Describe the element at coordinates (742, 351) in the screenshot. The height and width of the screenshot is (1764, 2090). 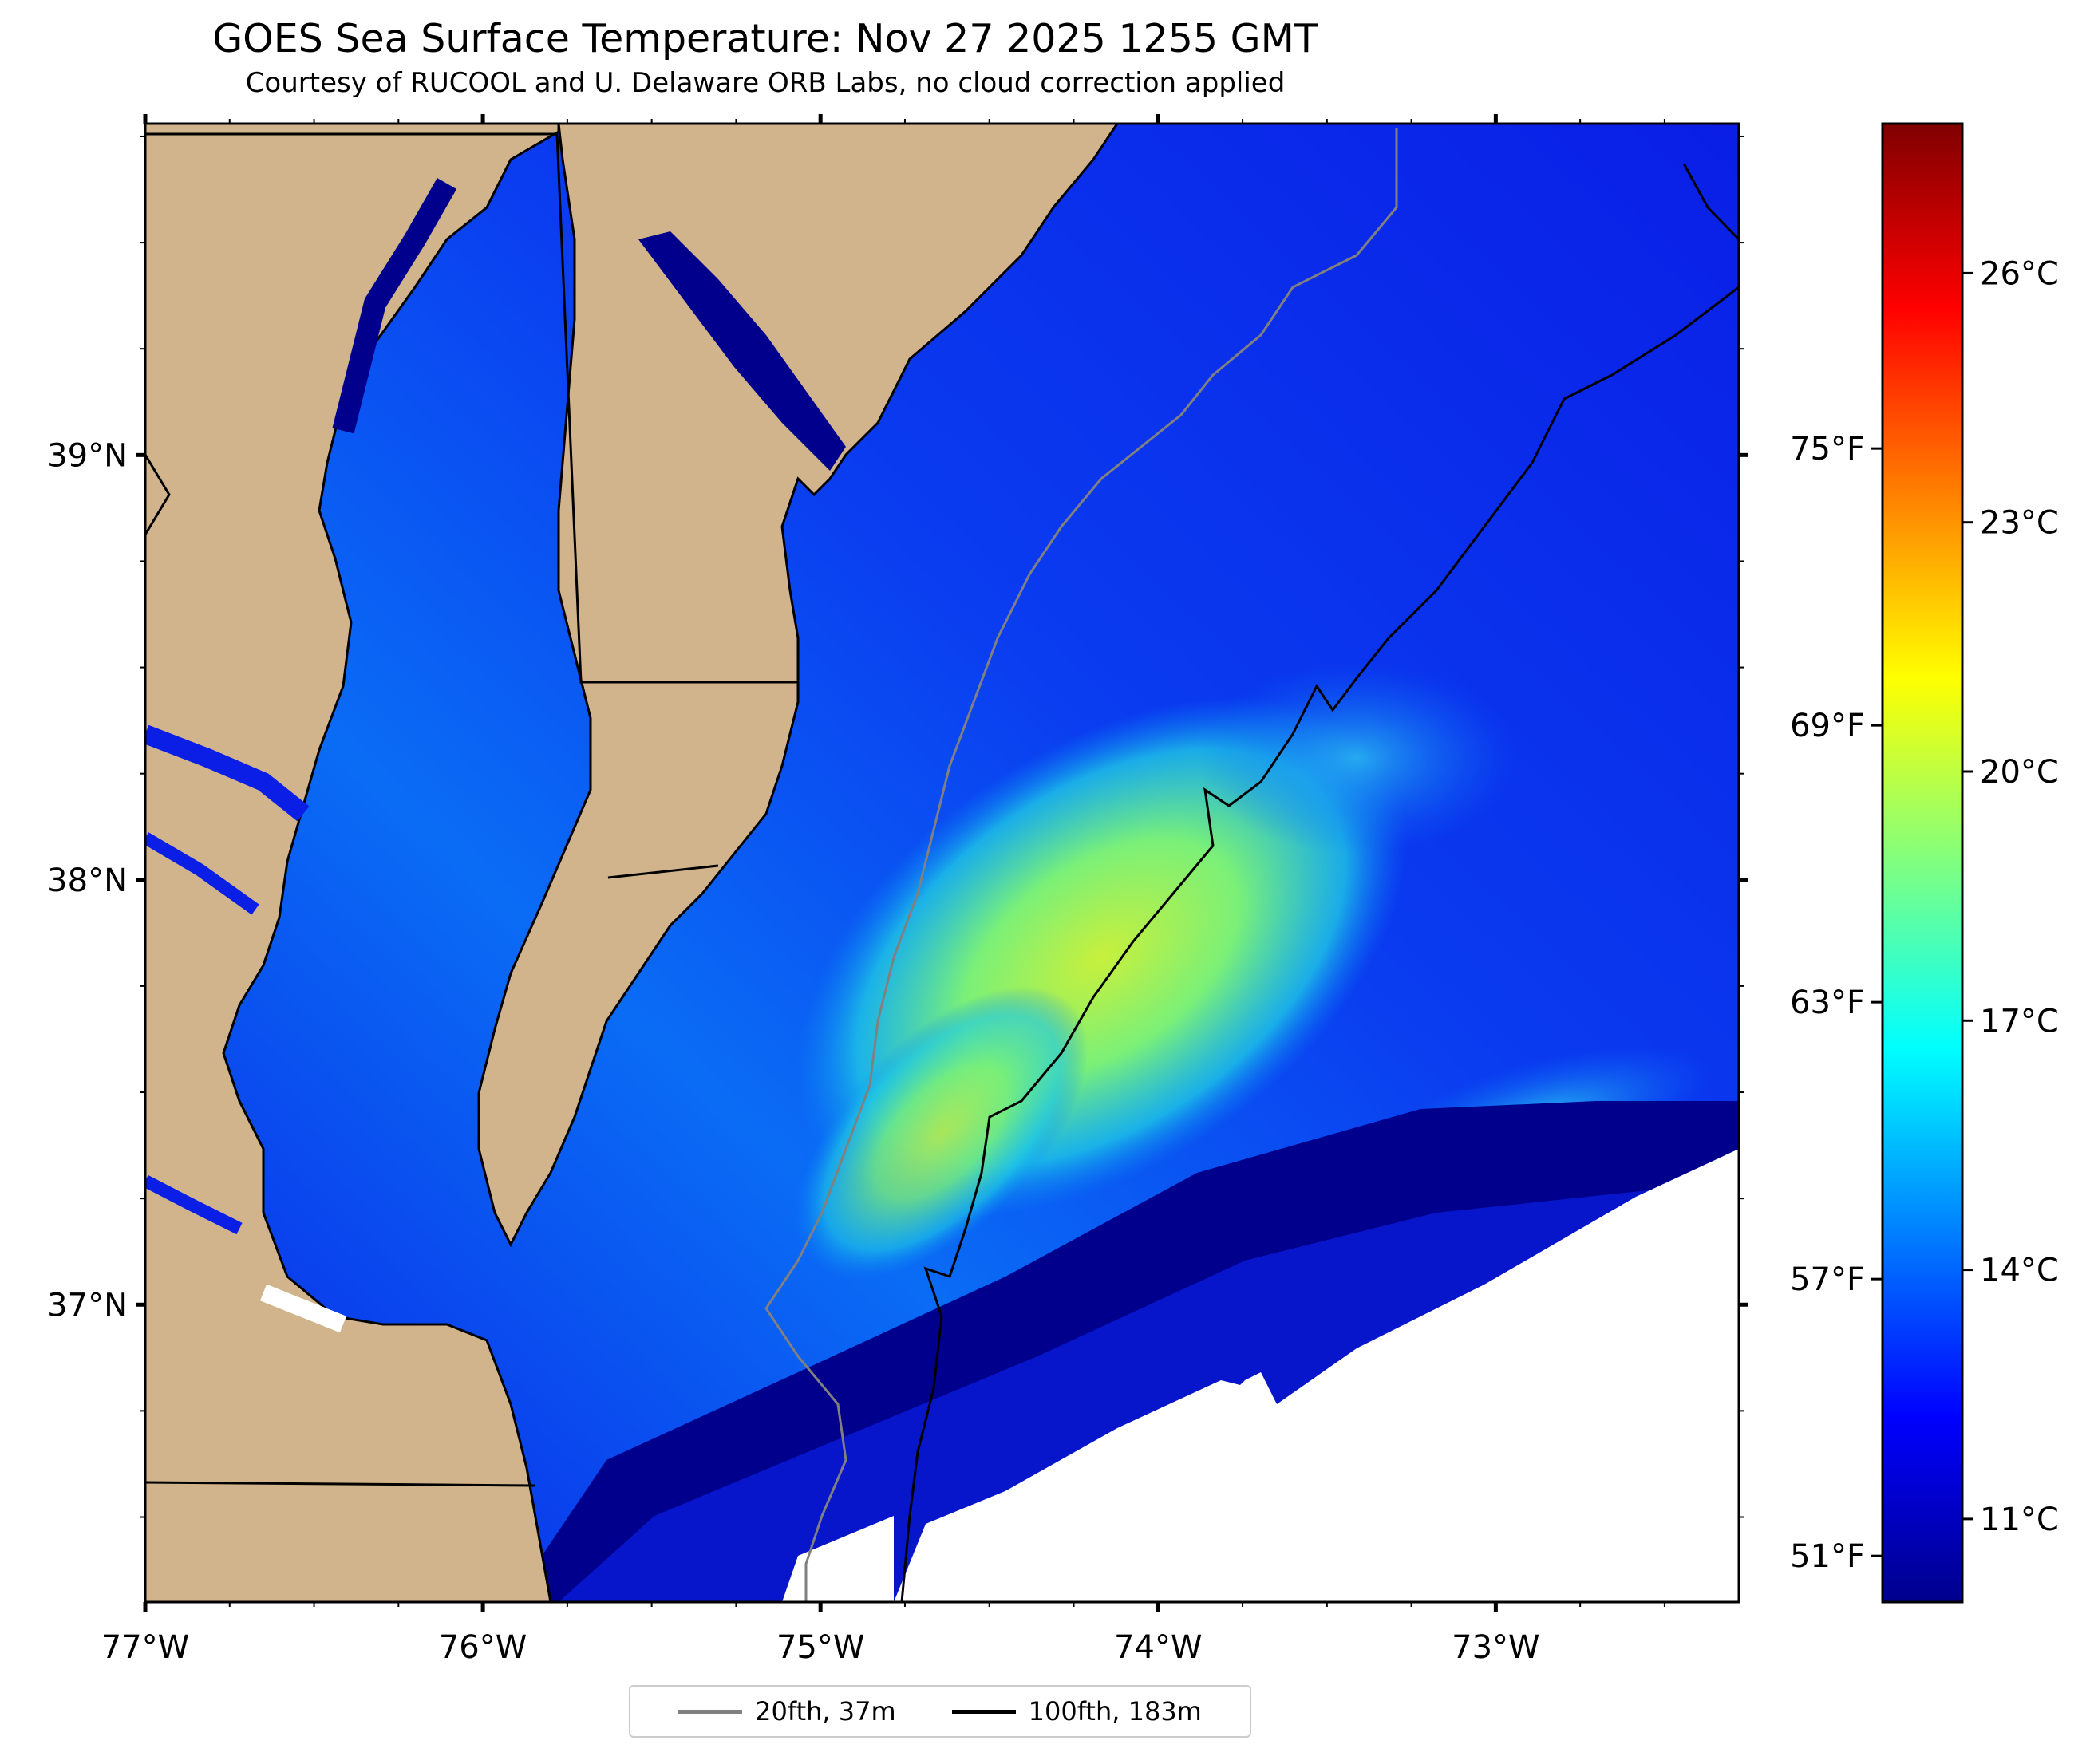
I see `delaware-bay` at that location.